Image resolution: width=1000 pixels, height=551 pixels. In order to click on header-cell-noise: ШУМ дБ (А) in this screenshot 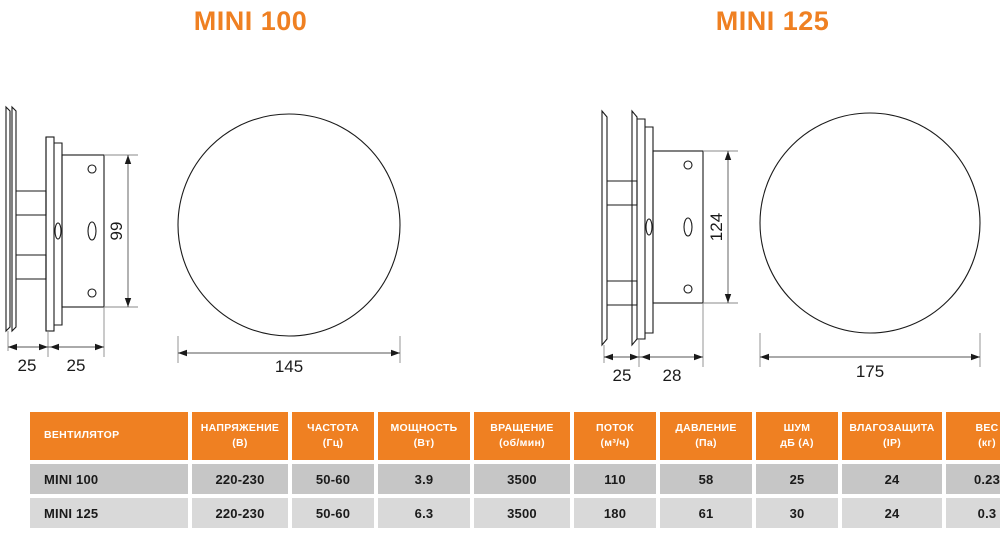, I will do `click(797, 436)`.